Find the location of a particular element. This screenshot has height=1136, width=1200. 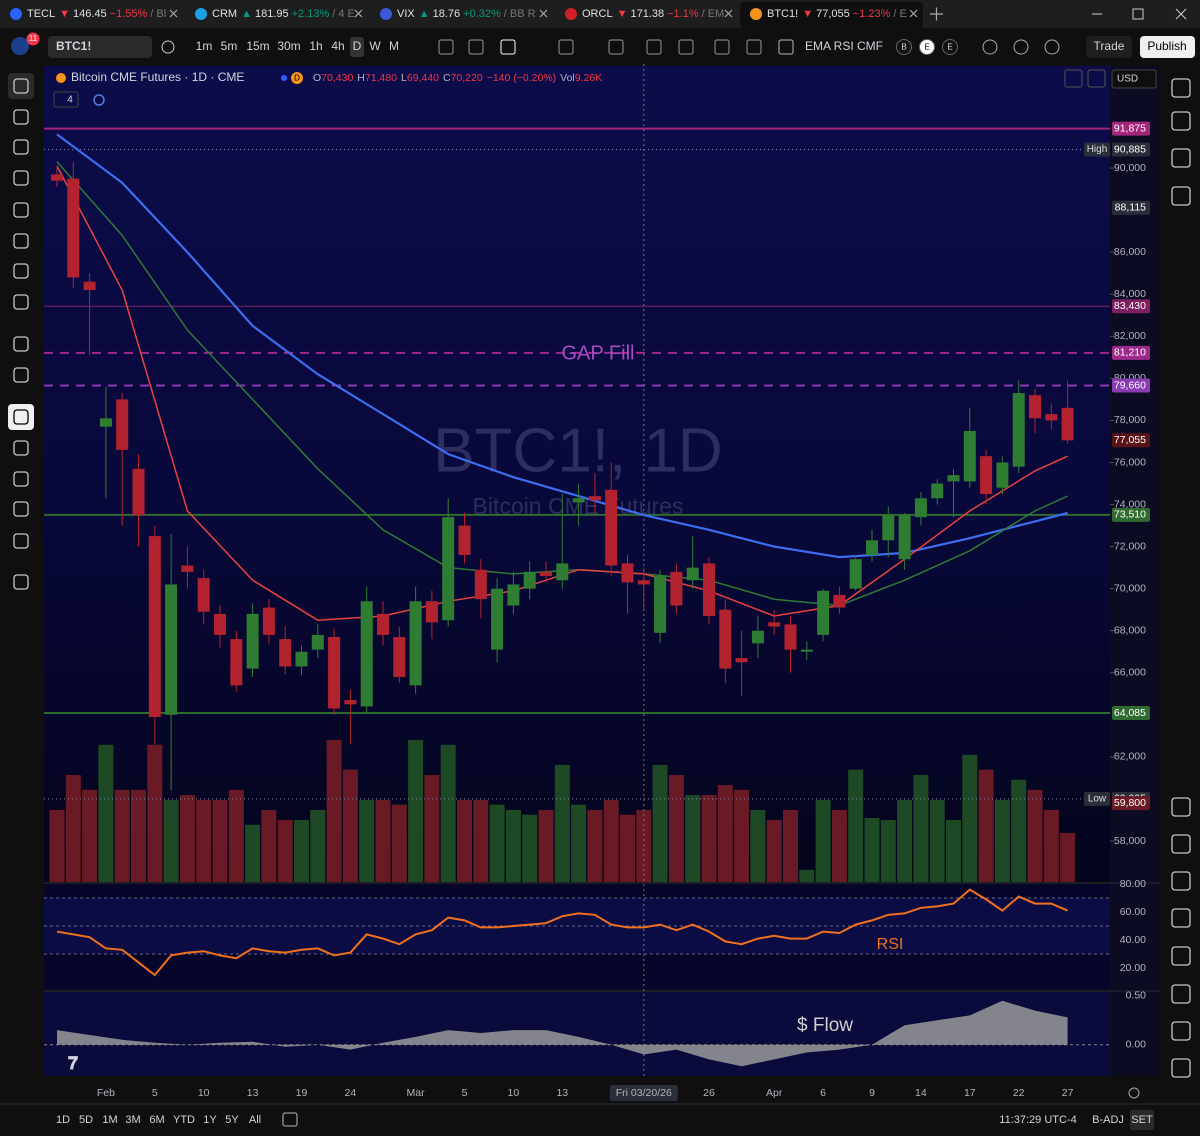

x-tick-label: 22 is located at coordinates (1019, 1093).